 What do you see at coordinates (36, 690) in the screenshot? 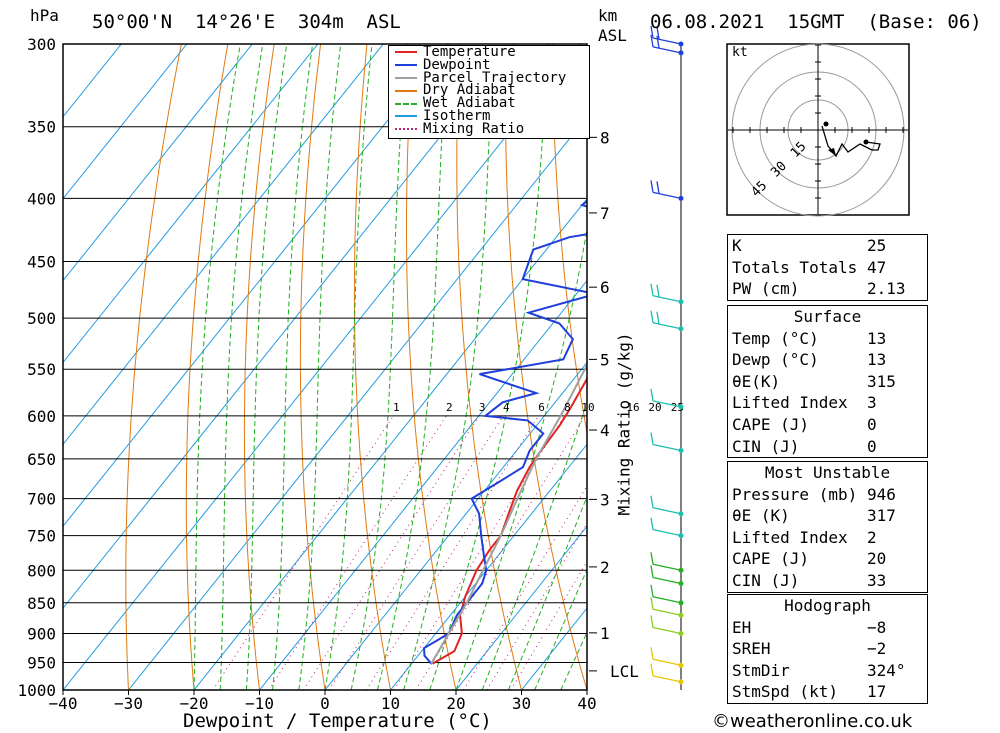
I see `pressure-tick-label: 1000` at bounding box center [36, 690].